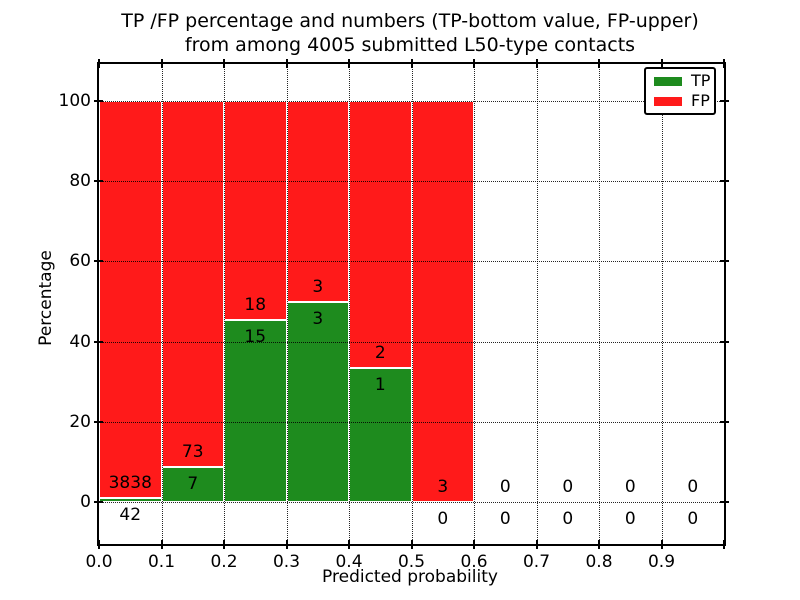  I want to click on tp-count-label: 15, so click(255, 336).